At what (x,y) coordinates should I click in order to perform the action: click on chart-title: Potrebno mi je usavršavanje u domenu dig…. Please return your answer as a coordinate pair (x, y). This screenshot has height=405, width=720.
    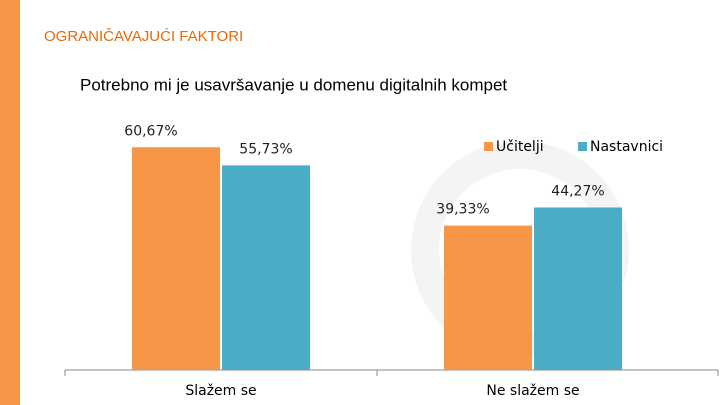
    Looking at the image, I should click on (293, 84).